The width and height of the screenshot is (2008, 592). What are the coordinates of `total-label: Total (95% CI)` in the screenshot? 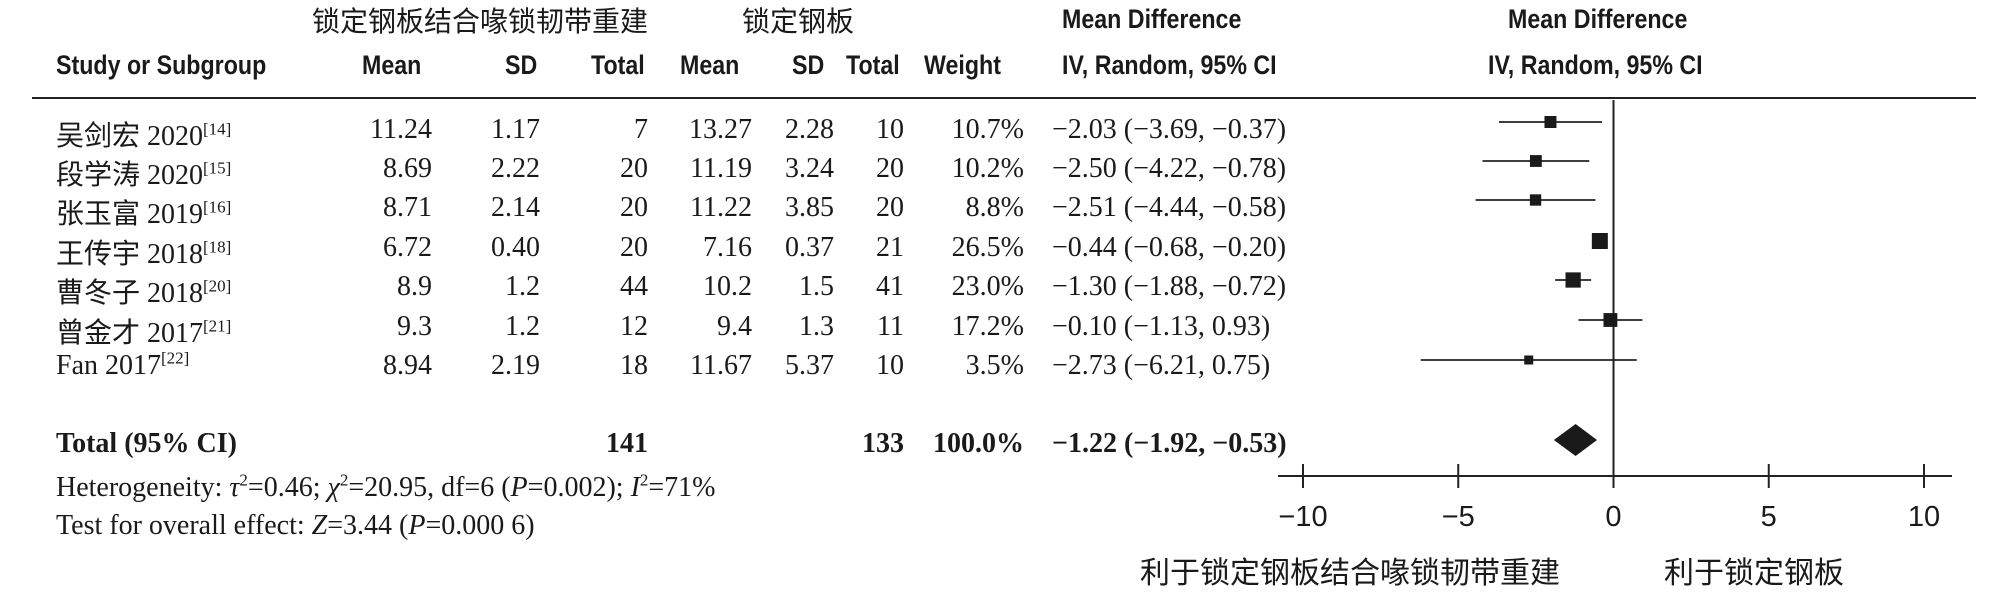 It's located at (146, 443).